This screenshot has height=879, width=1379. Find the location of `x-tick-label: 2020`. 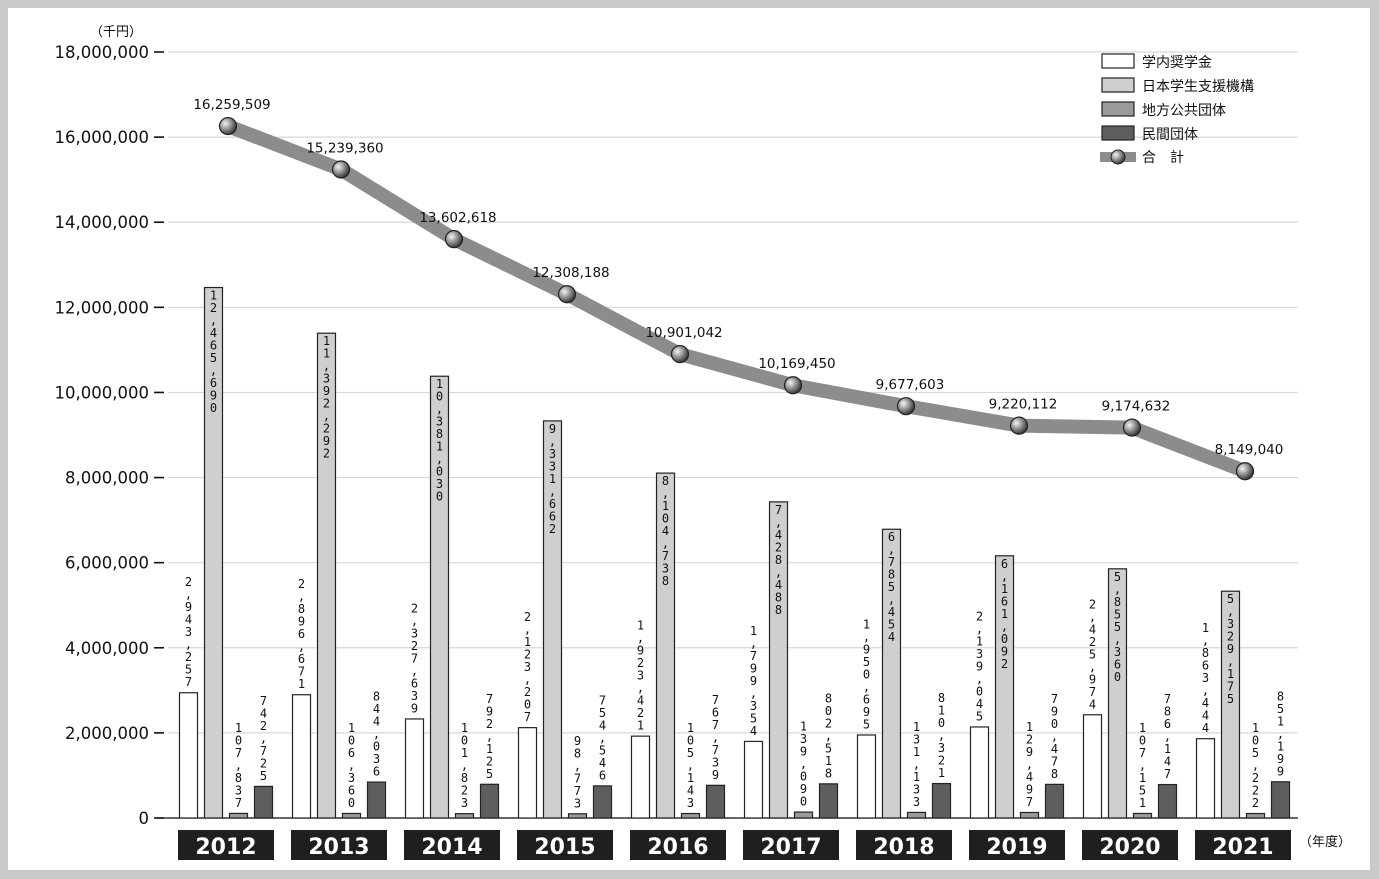

x-tick-label: 2020 is located at coordinates (1129, 847).